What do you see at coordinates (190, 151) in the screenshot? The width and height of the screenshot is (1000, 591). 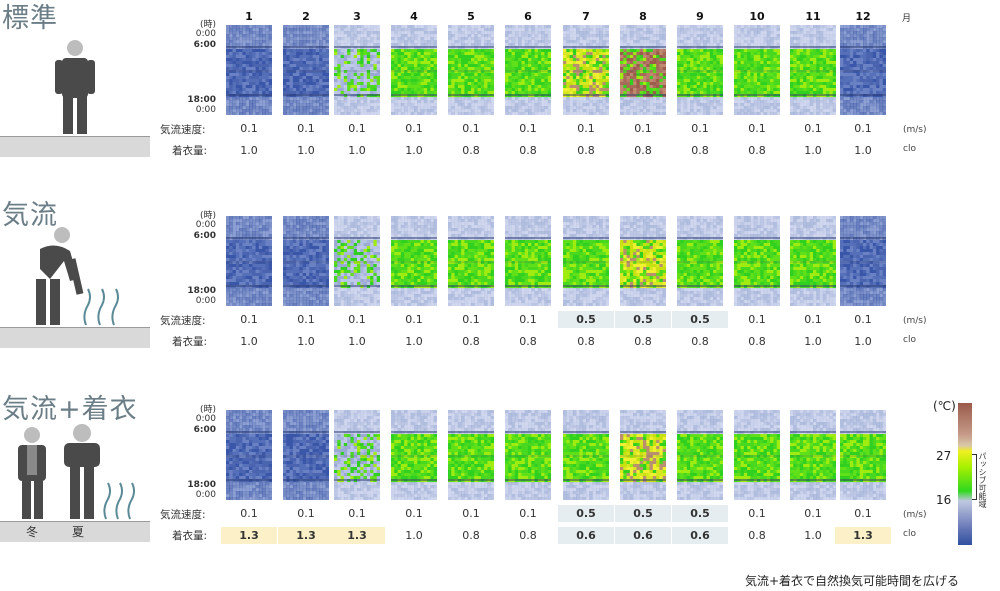 I see `clothing-row-label: 着衣量:` at bounding box center [190, 151].